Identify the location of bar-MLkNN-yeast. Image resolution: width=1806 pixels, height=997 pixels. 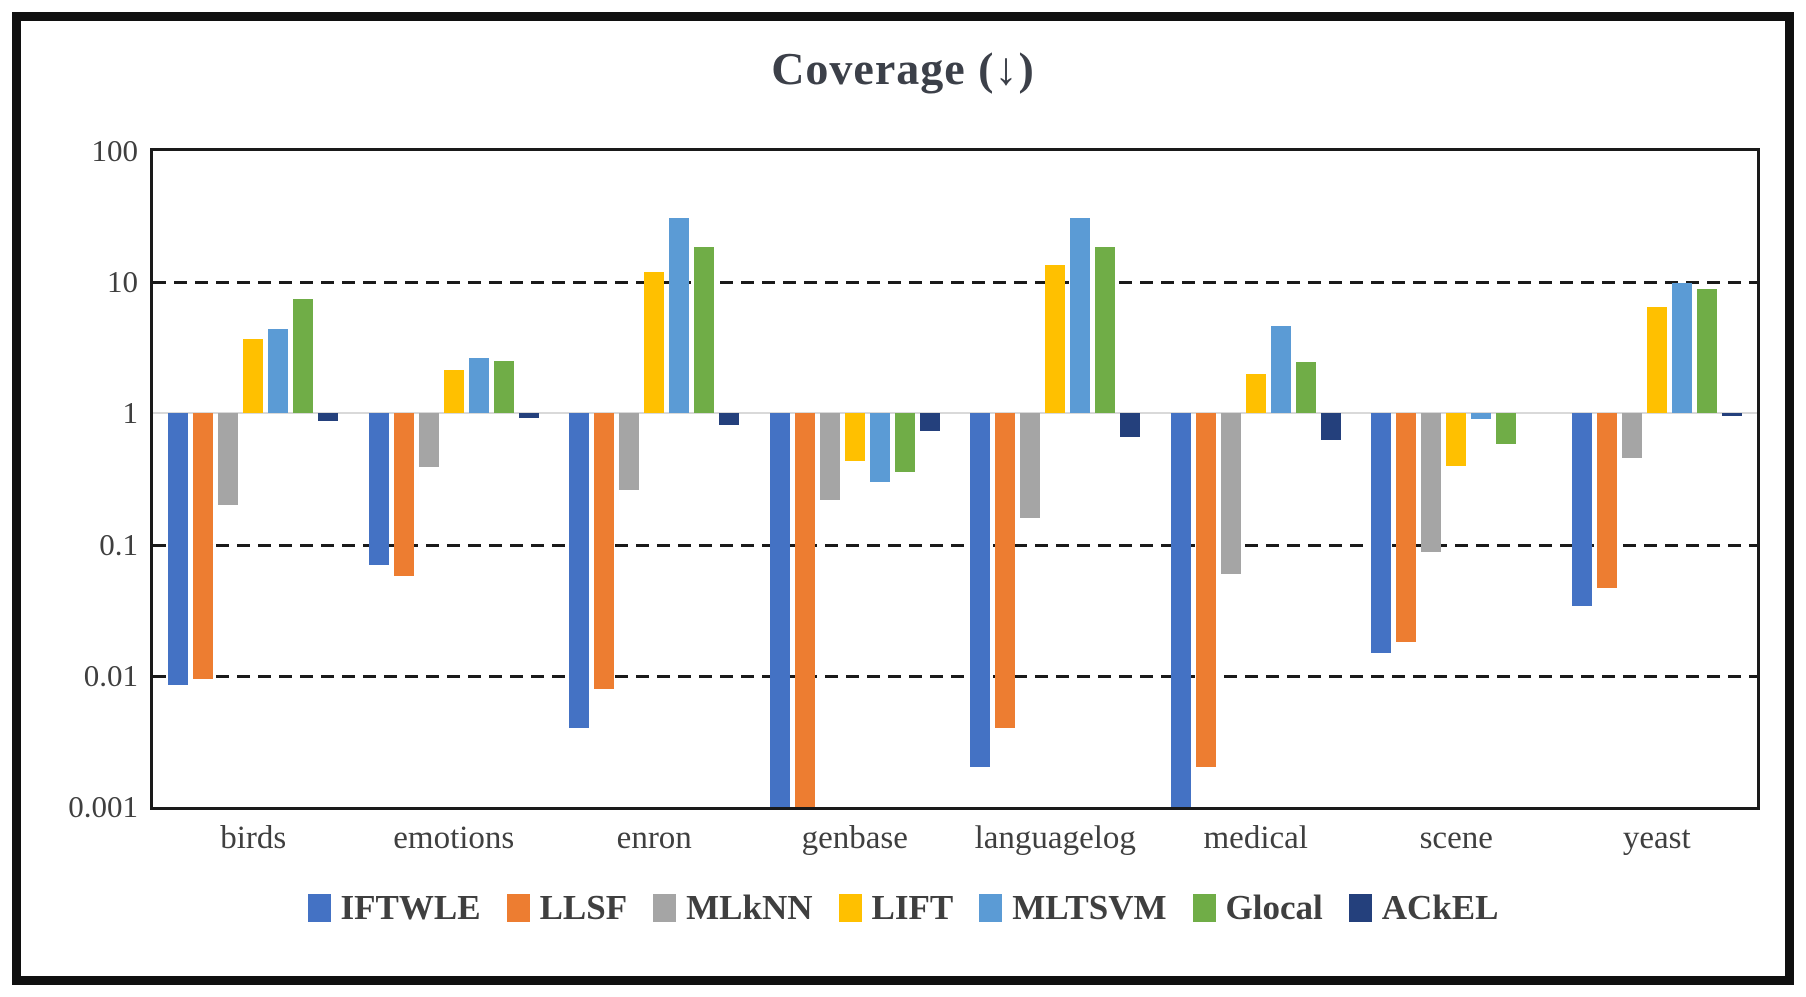
(1631, 435).